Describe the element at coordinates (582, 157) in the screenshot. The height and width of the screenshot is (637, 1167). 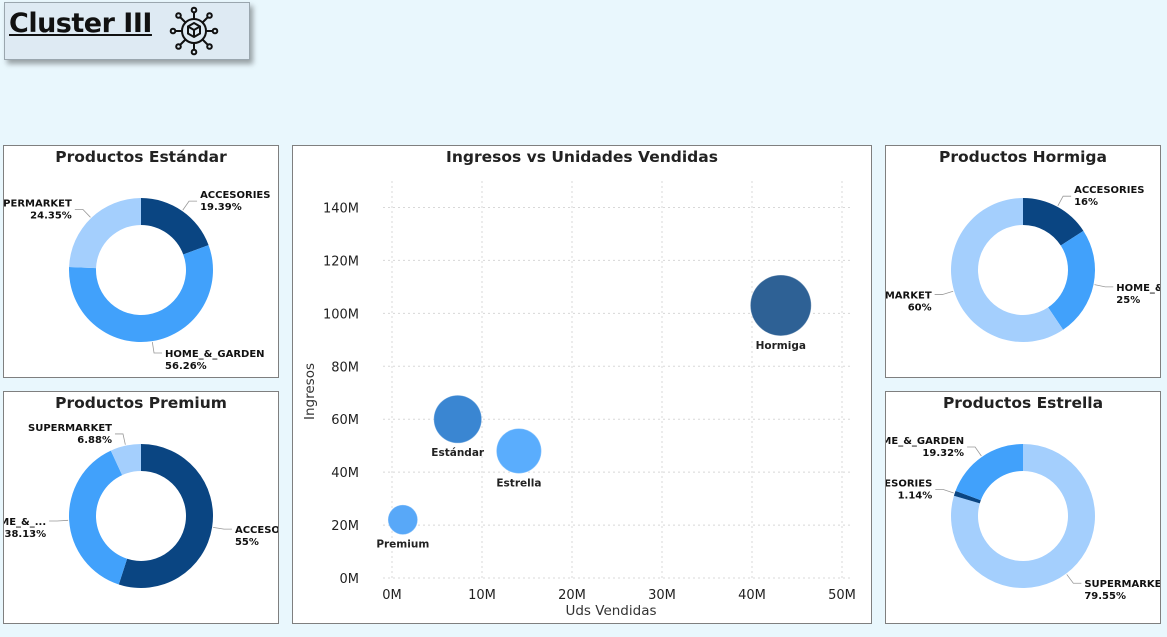
I see `chart-title: Ingresos vs Unidades Vendidas` at that location.